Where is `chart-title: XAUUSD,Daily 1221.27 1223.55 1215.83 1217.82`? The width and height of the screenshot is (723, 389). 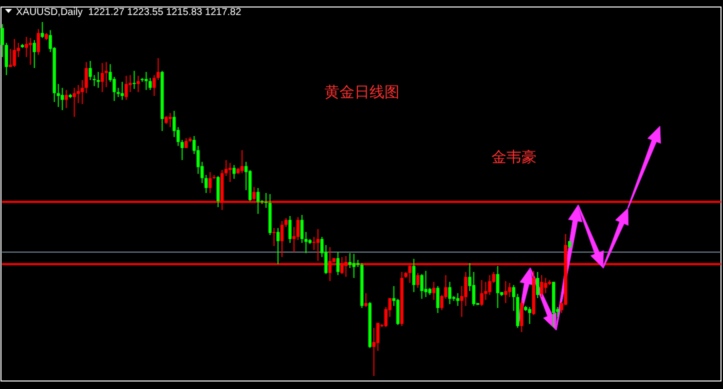
chart-title: XAUUSD,Daily 1221.27 1223.55 1215.83 1217.82 is located at coordinates (129, 12).